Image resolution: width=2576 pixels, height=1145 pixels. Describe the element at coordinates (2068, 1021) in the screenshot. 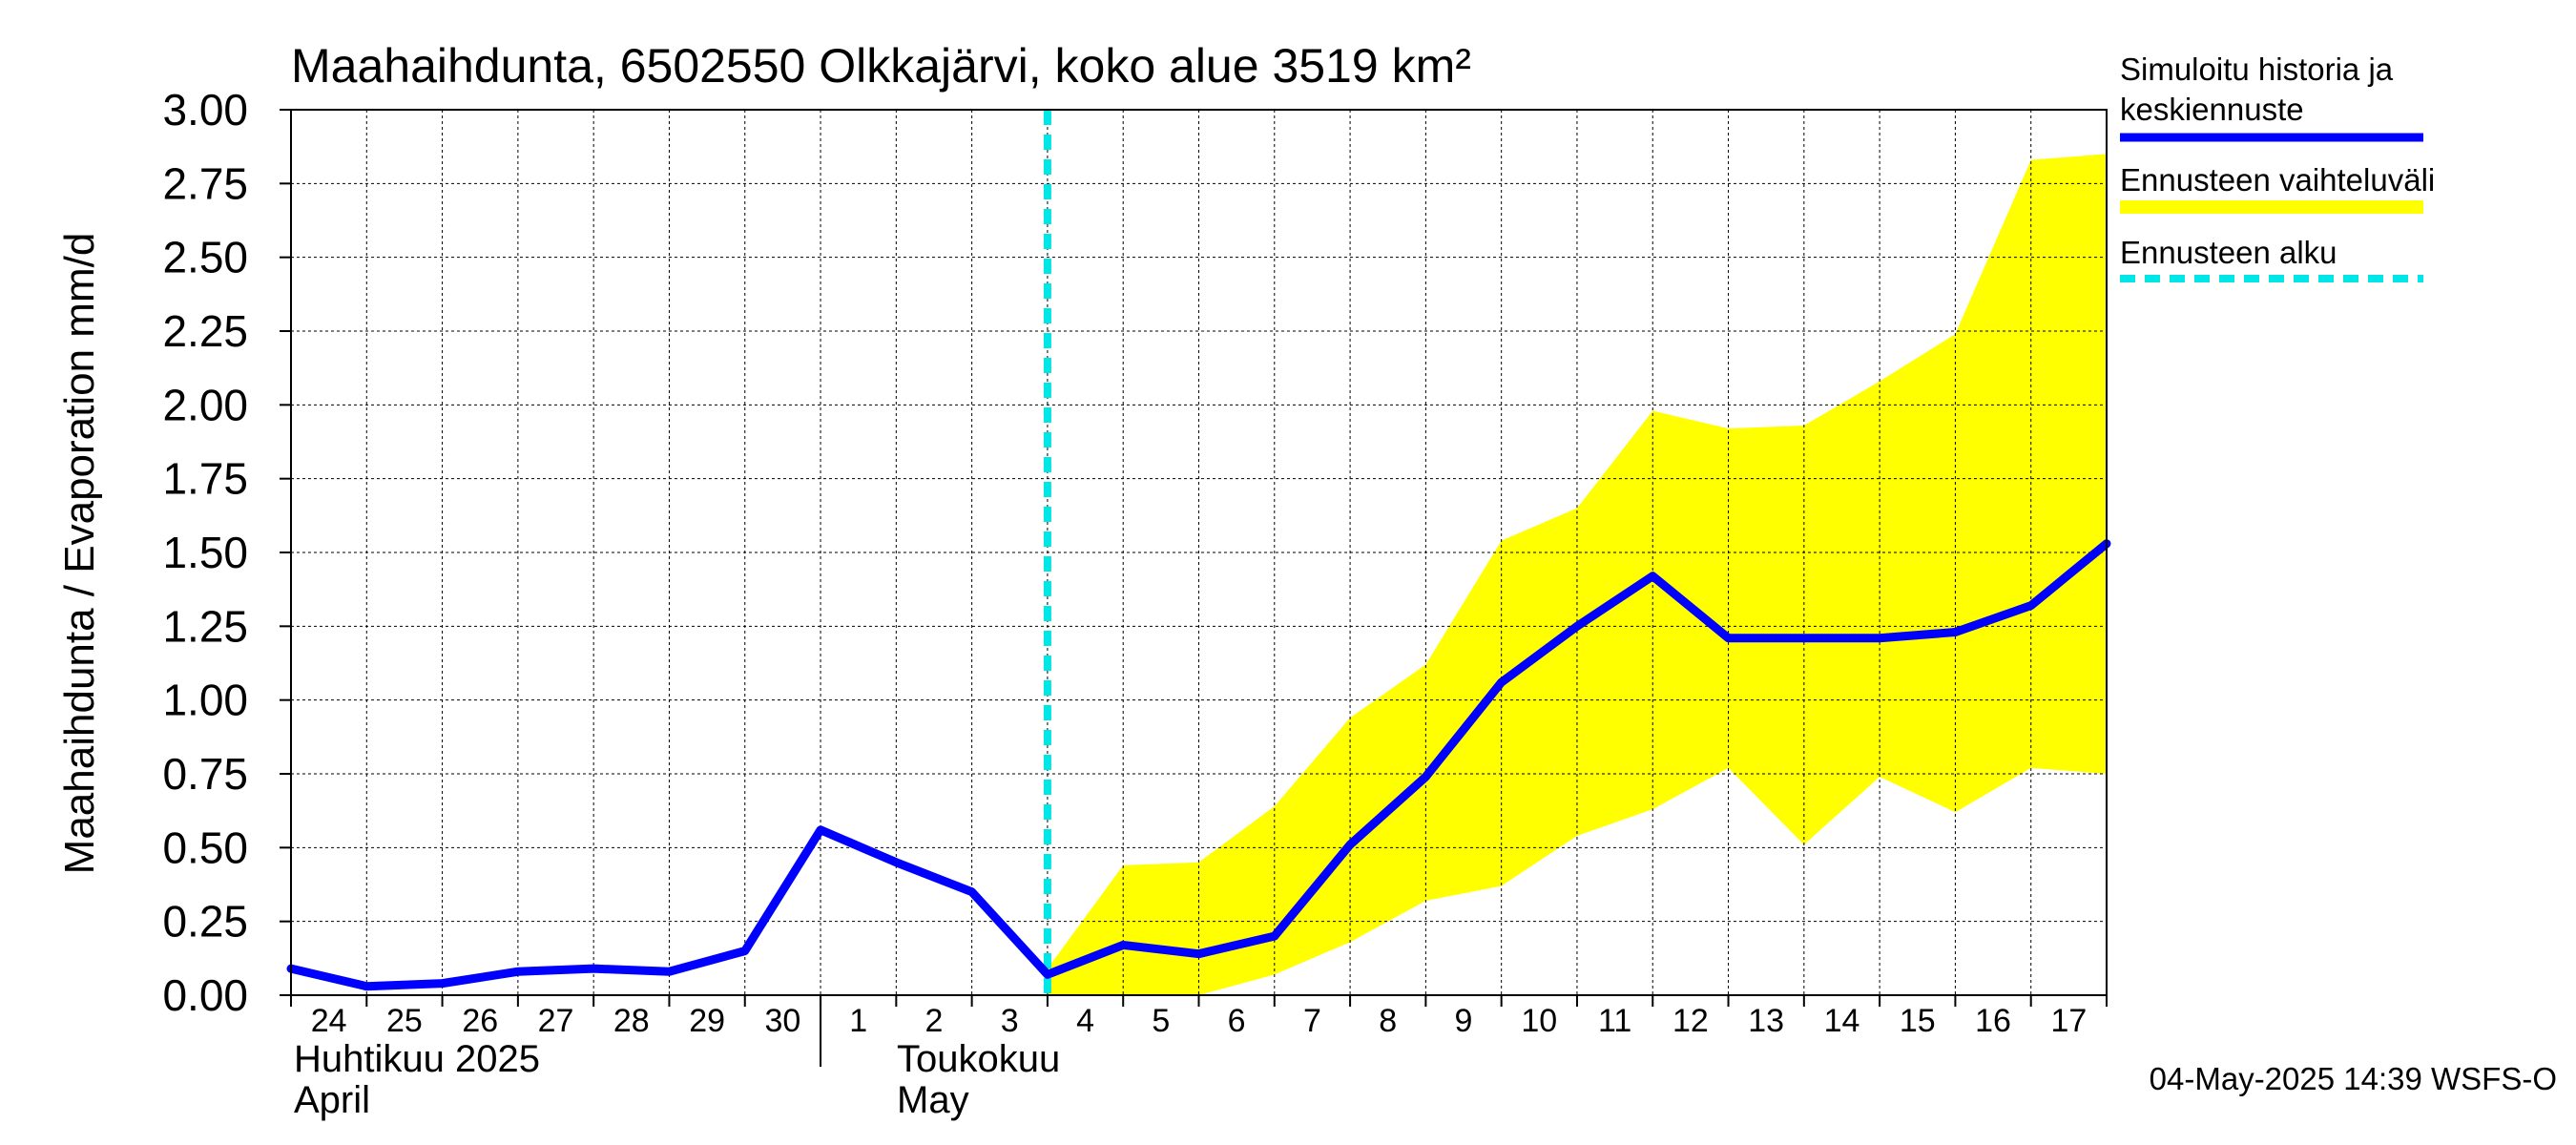

I see `x-tick-label: 17` at that location.